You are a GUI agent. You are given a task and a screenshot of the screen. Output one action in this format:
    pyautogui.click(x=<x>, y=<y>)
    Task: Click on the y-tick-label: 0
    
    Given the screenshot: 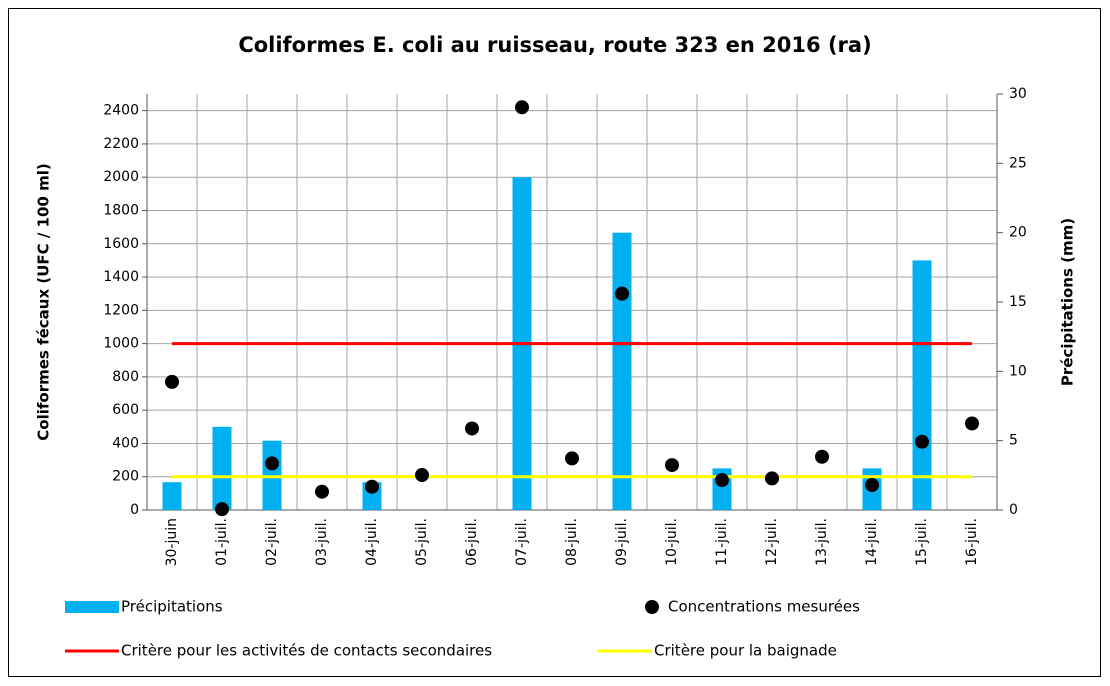 What is the action you would take?
    pyautogui.click(x=134, y=510)
    